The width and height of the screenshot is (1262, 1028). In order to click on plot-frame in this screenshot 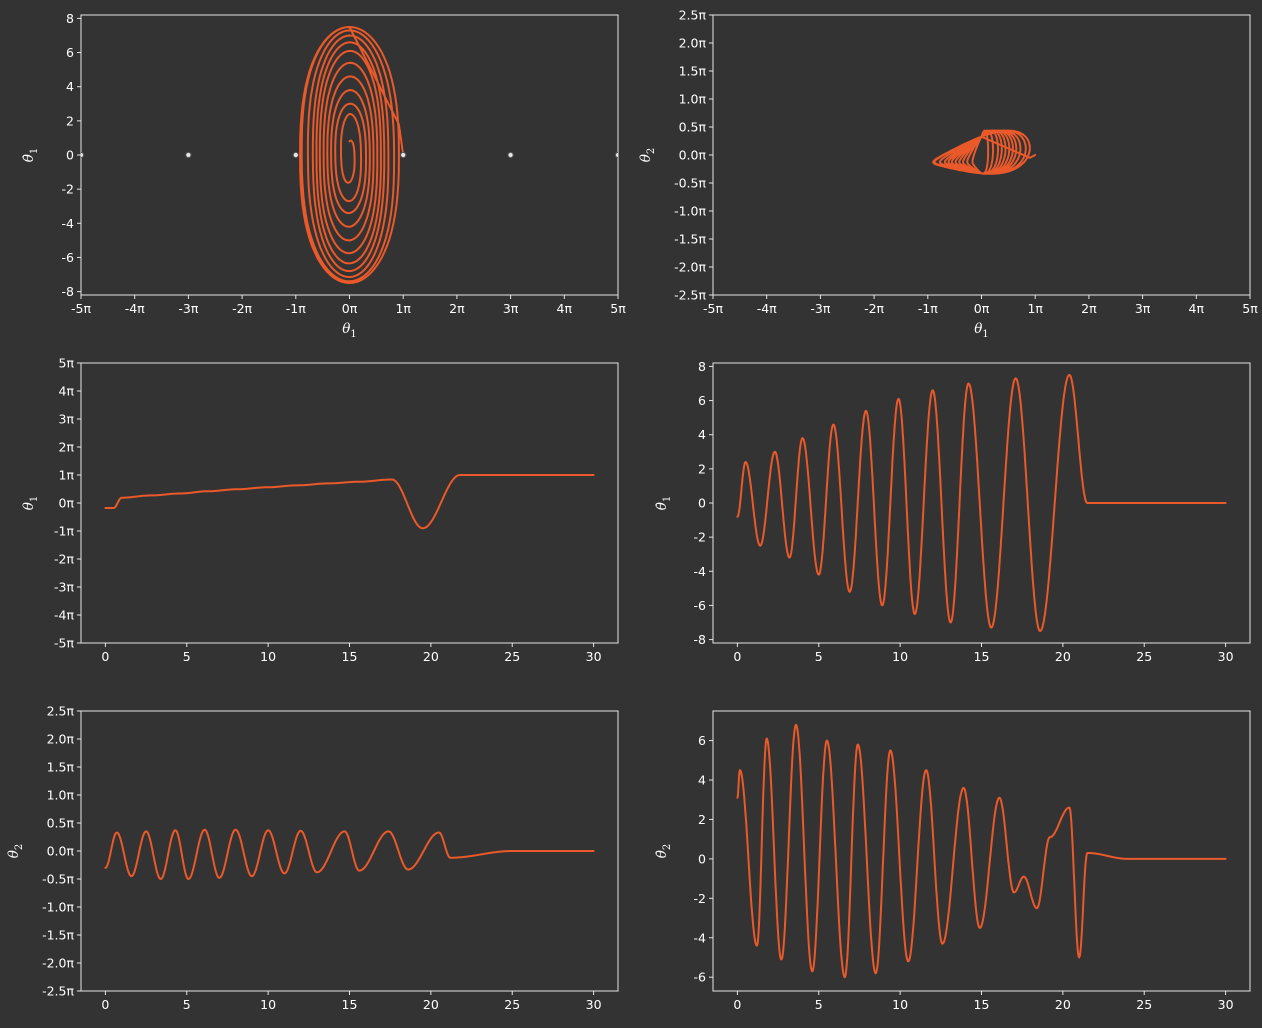, I will do `click(981, 155)`.